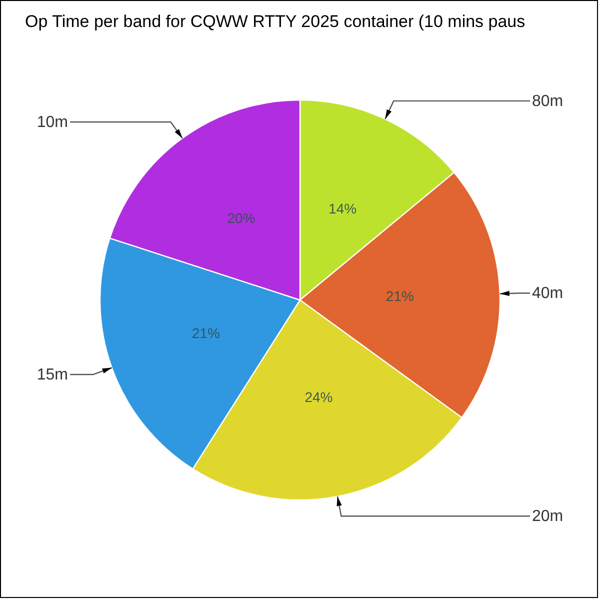 The image size is (600, 600). I want to click on slice-label: 20m, so click(548, 517).